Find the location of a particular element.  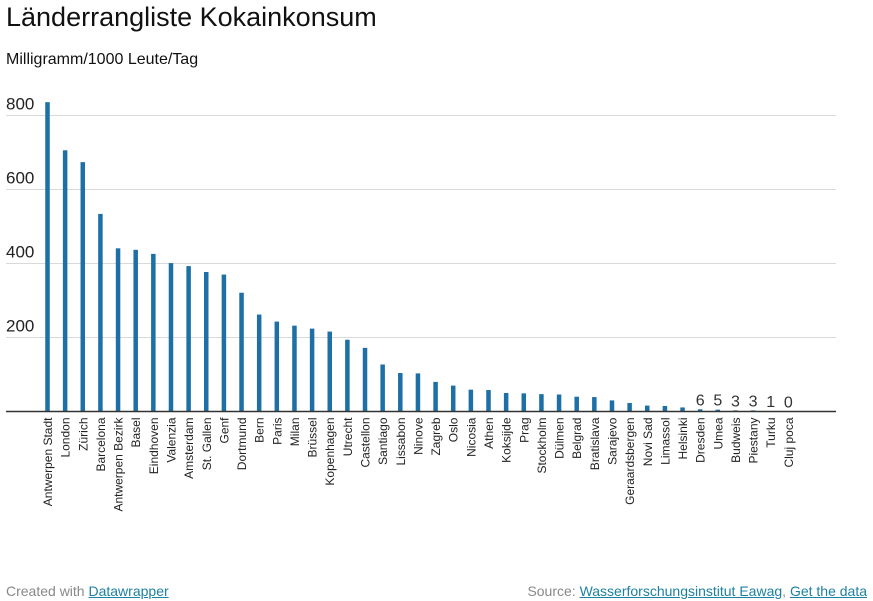

x-tick-label-8: Amsterdam is located at coordinates (189, 448).